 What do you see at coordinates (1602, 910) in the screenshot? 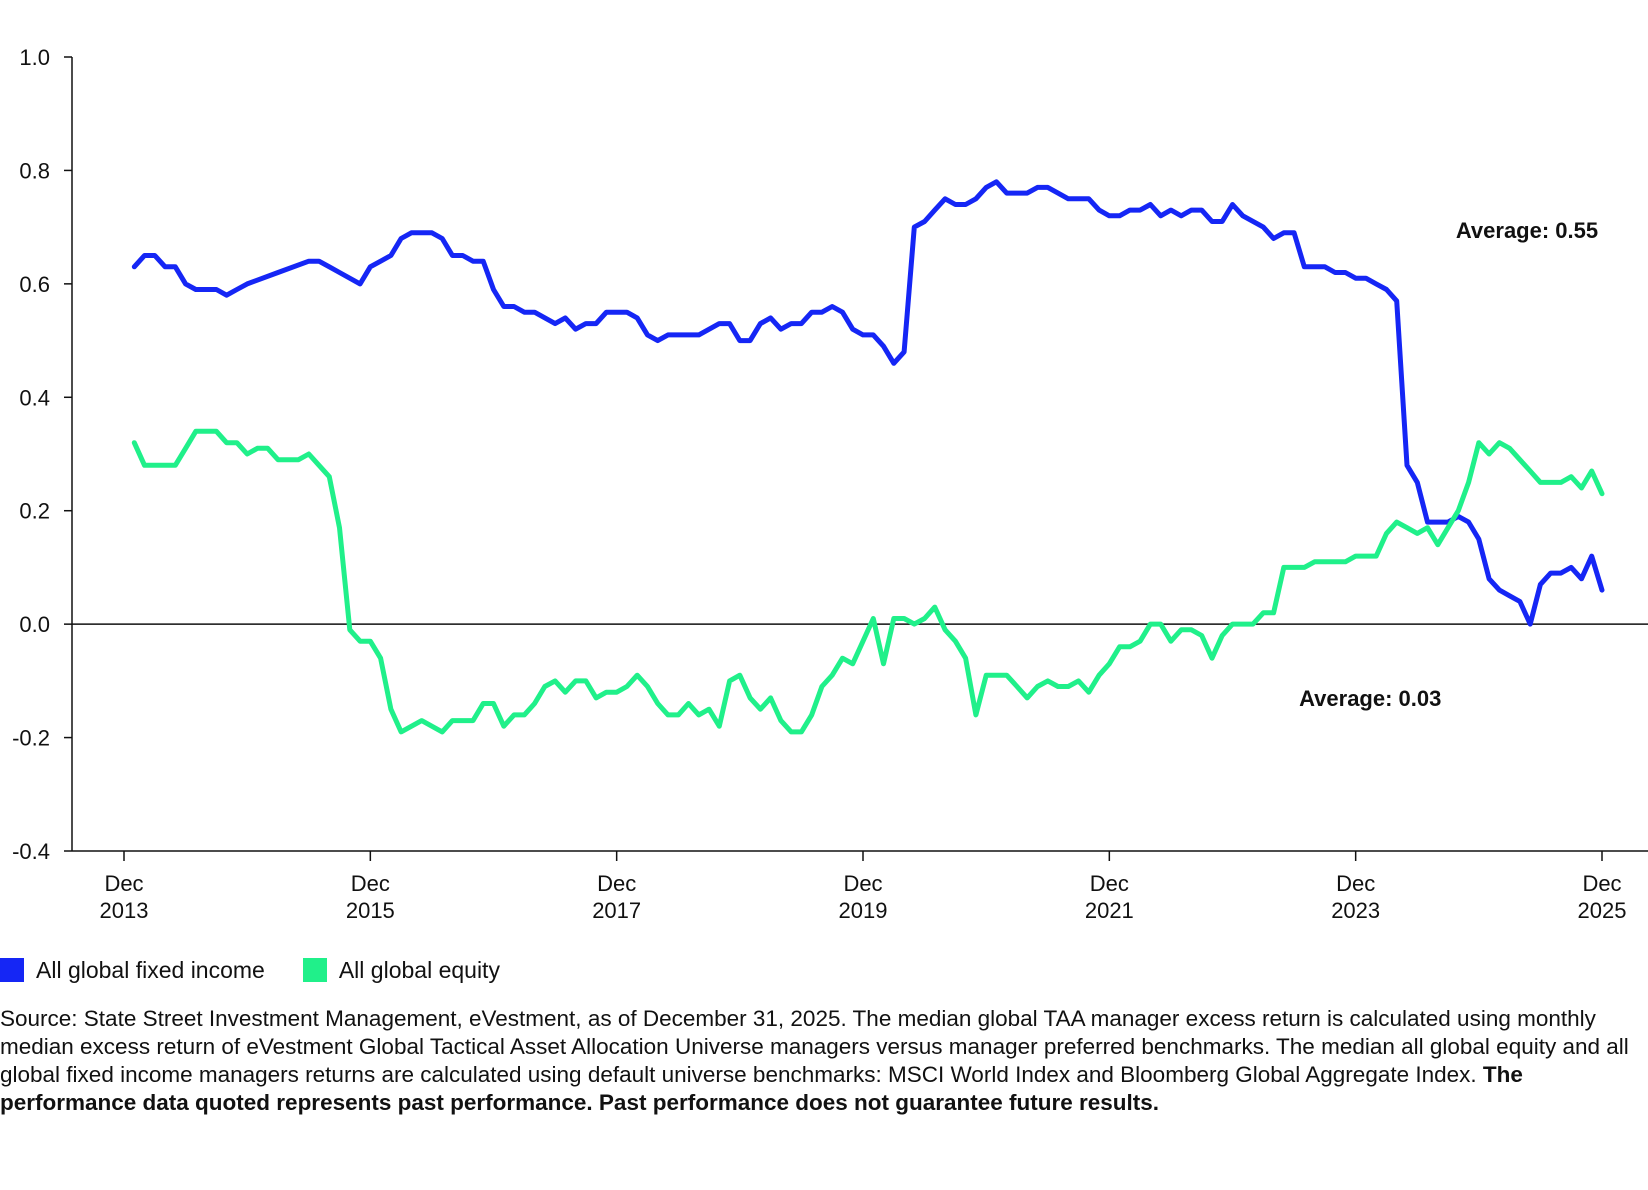
I see `x-tick-label-year: 2025` at bounding box center [1602, 910].